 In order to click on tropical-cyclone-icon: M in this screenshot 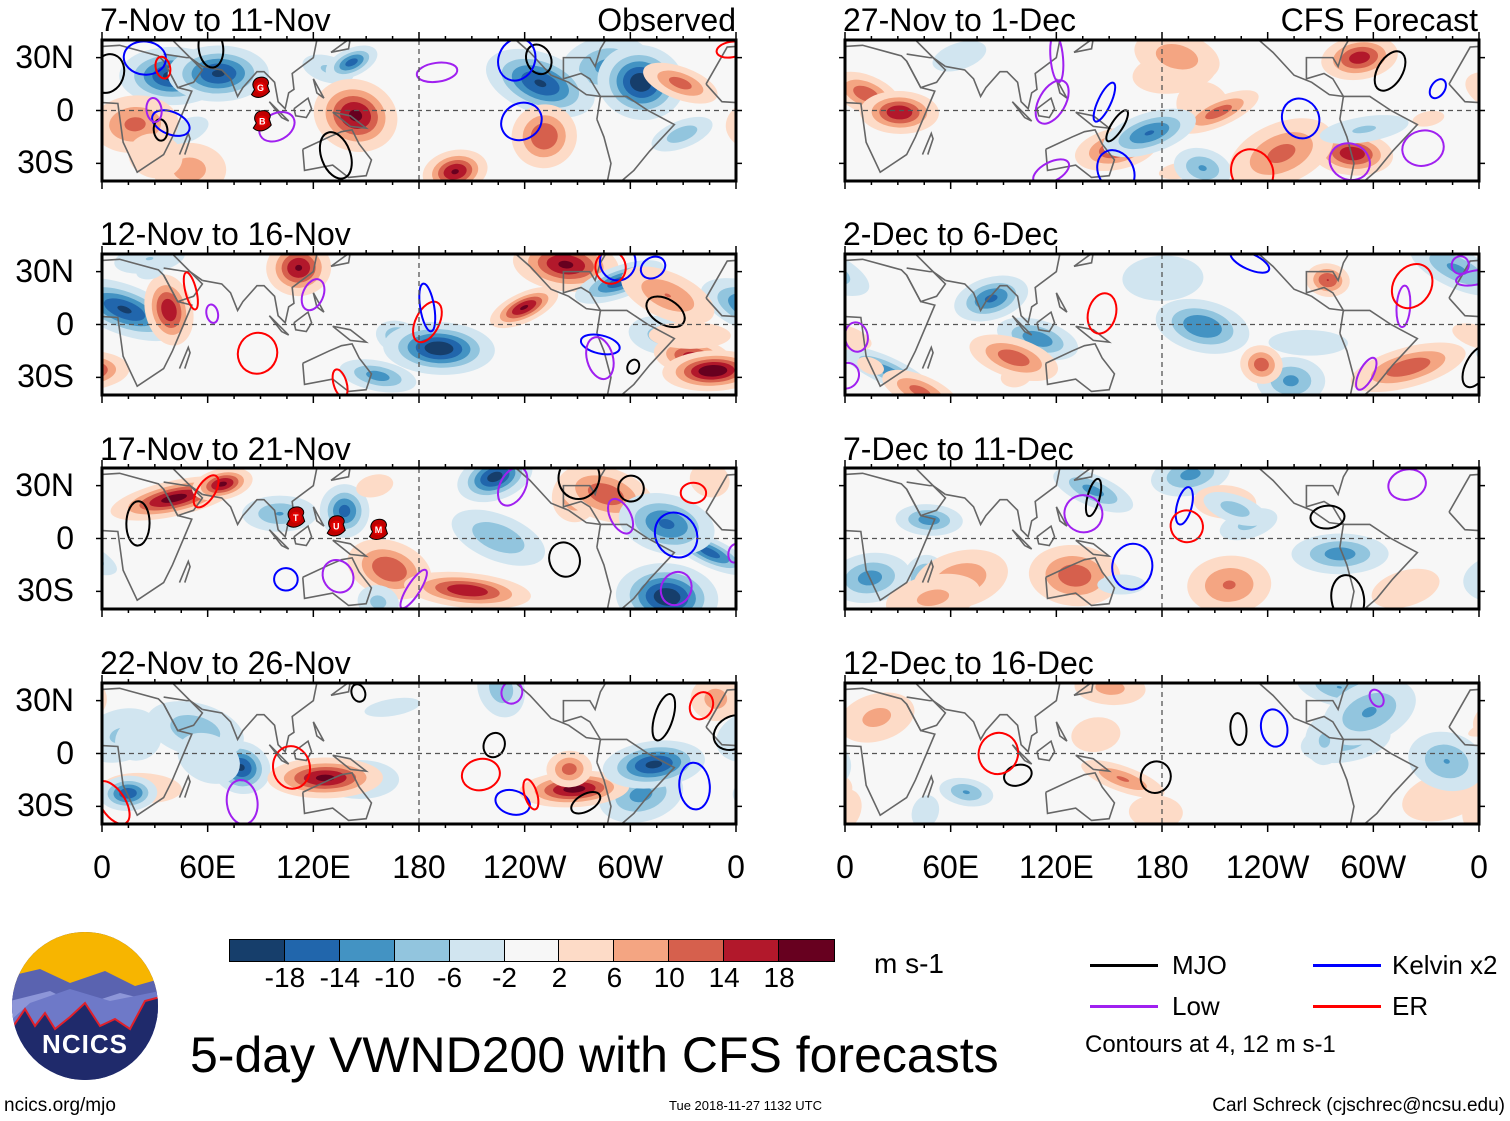, I will do `click(378, 529)`.